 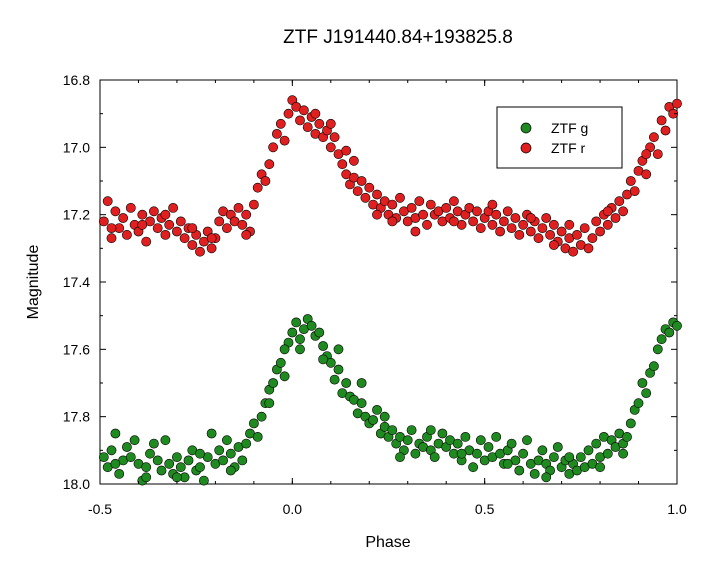 What do you see at coordinates (677, 509) in the screenshot?
I see `x-tick-label: 1.0` at bounding box center [677, 509].